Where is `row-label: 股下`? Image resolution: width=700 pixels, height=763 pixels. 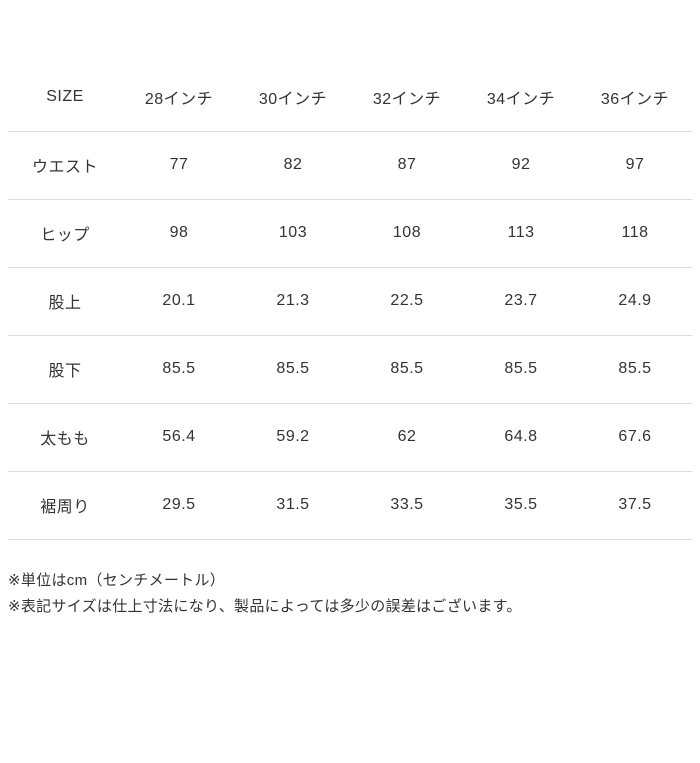
row-label: 股下 is located at coordinates (65, 369).